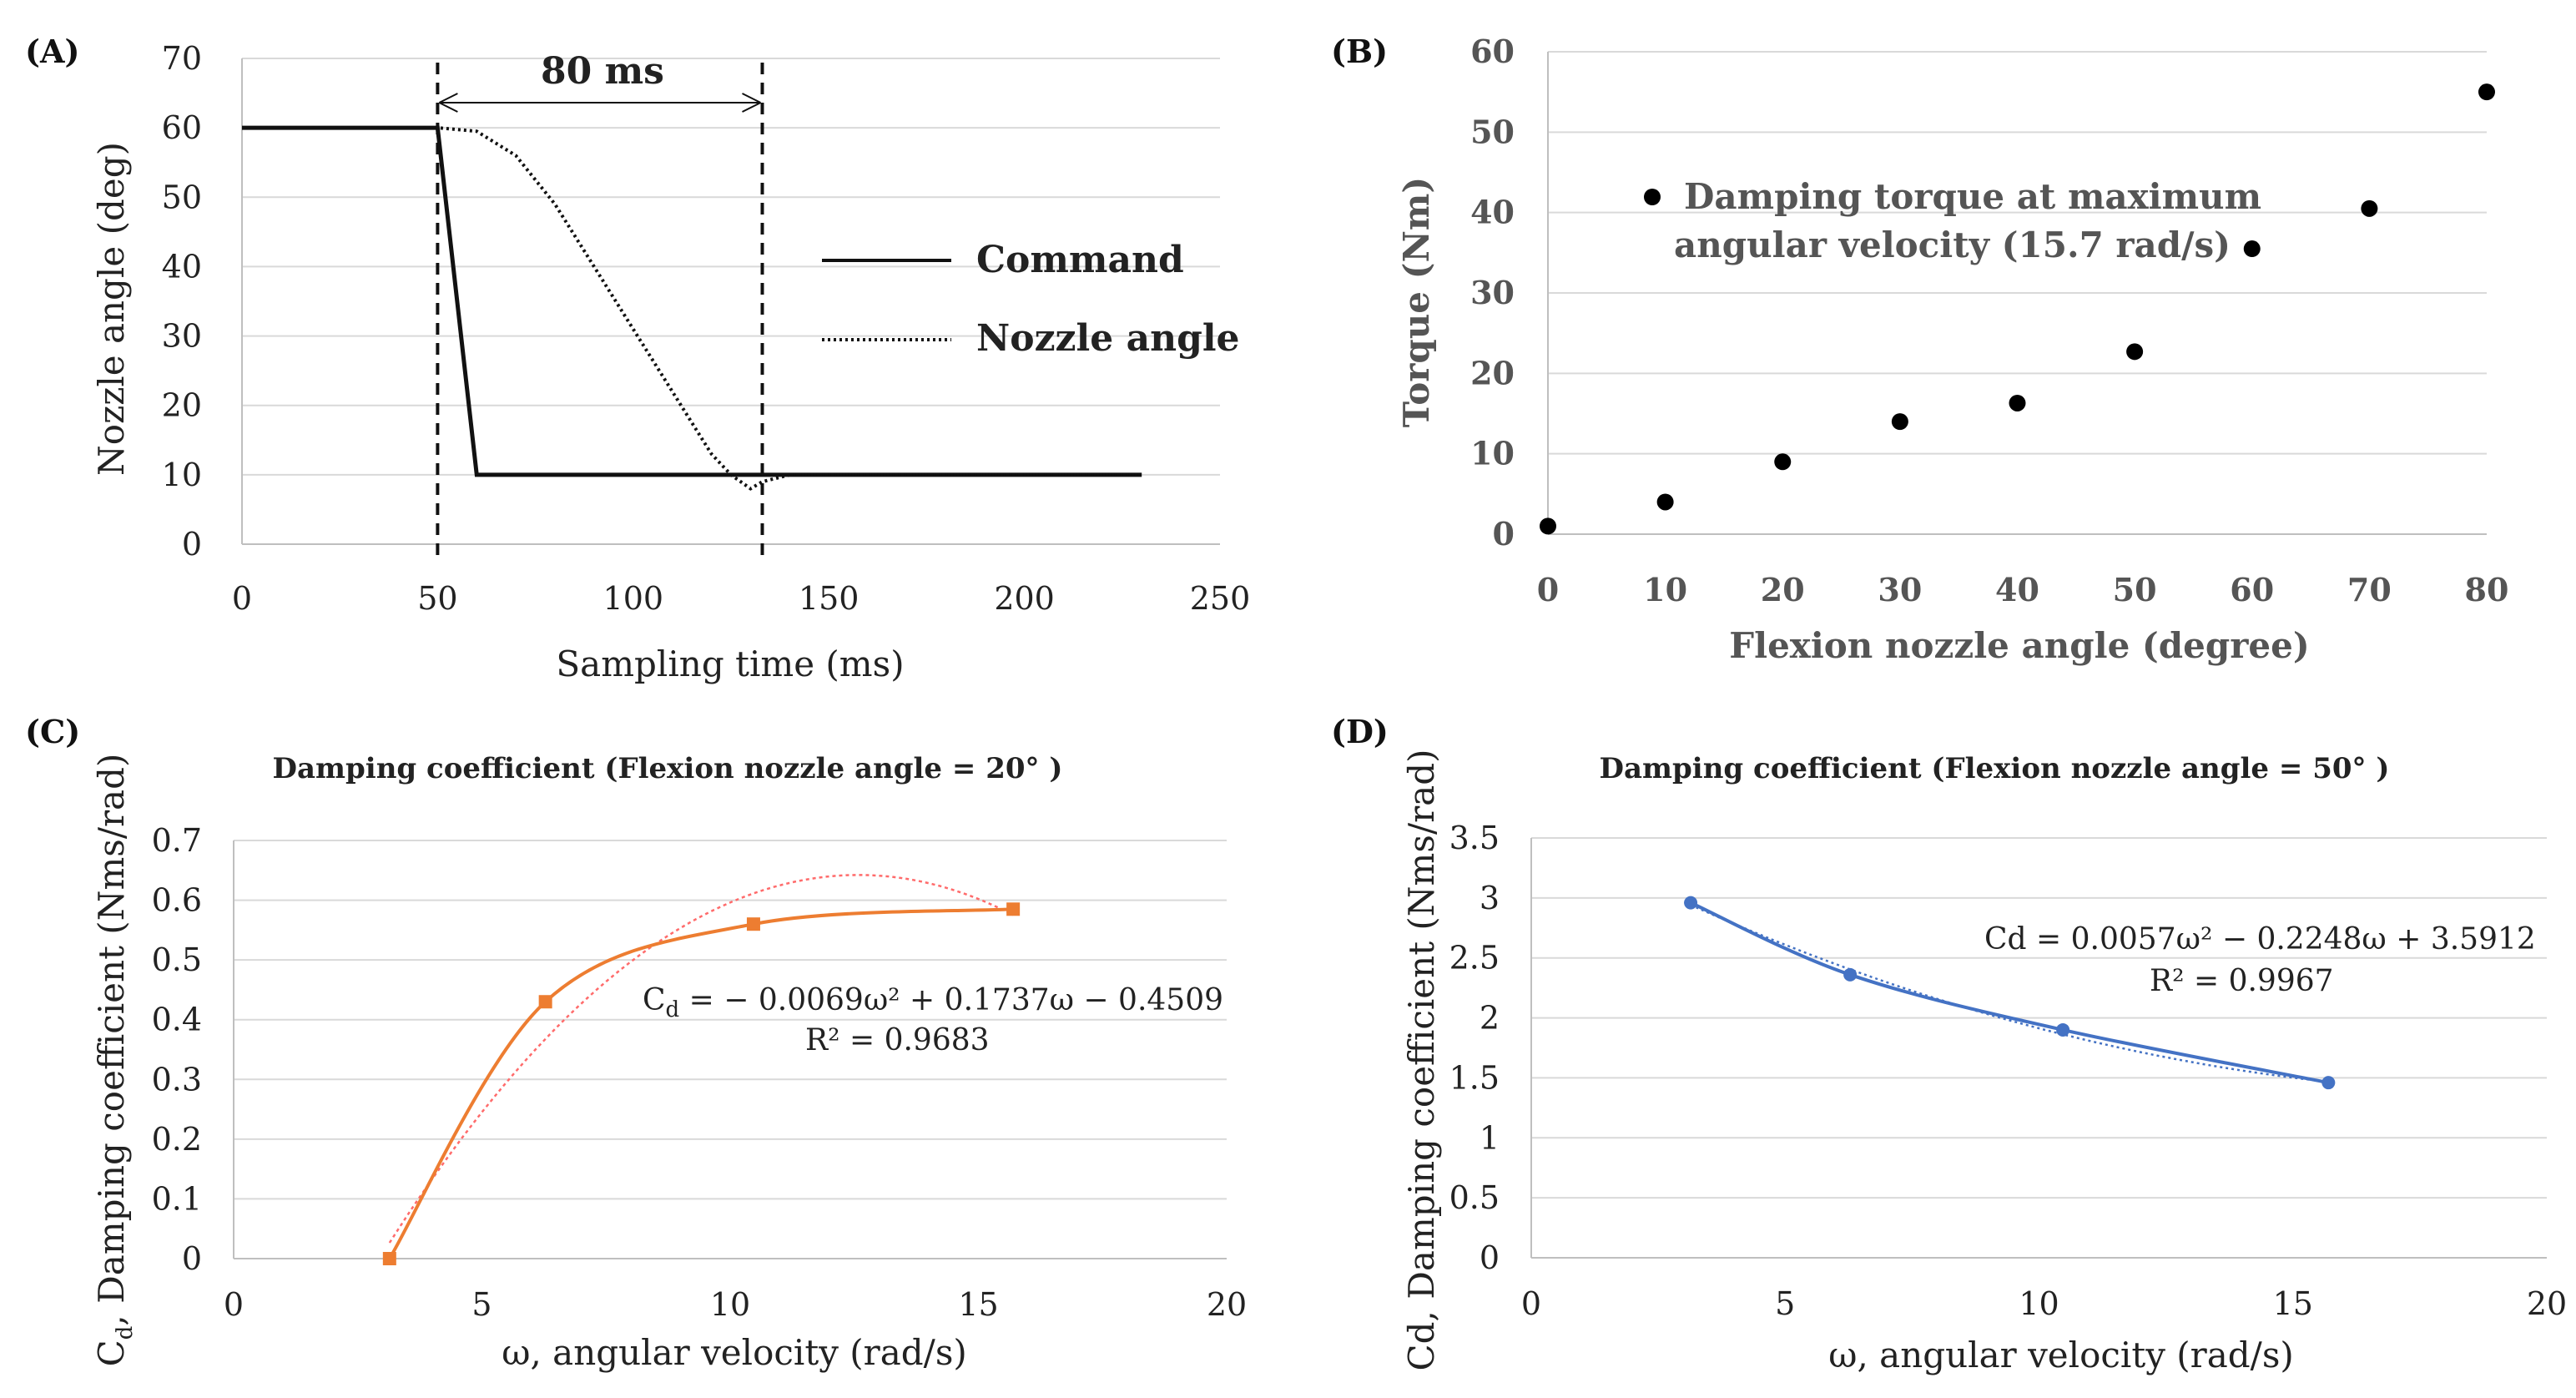 The height and width of the screenshot is (1398, 2576). What do you see at coordinates (1783, 589) in the screenshot?
I see `x-tick-label-2: 20` at bounding box center [1783, 589].